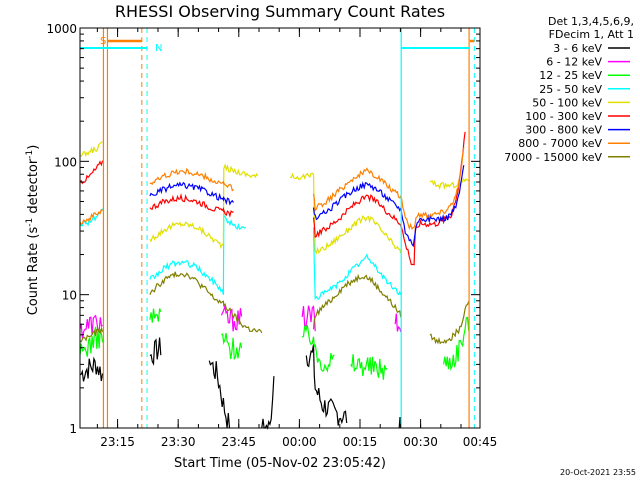 The height and width of the screenshot is (480, 640). What do you see at coordinates (69, 296) in the screenshot?
I see `y-tick-label: 10` at bounding box center [69, 296].